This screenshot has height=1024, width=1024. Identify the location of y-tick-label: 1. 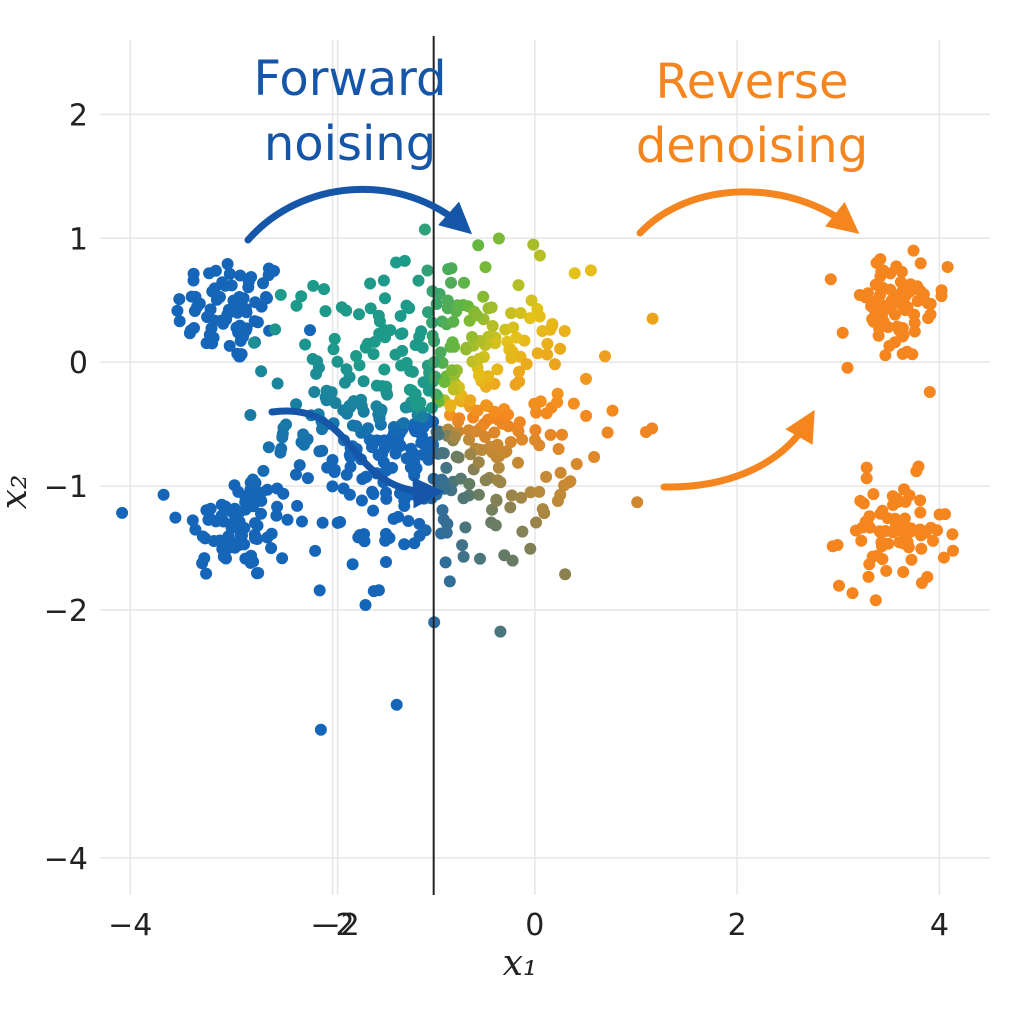
(78, 239).